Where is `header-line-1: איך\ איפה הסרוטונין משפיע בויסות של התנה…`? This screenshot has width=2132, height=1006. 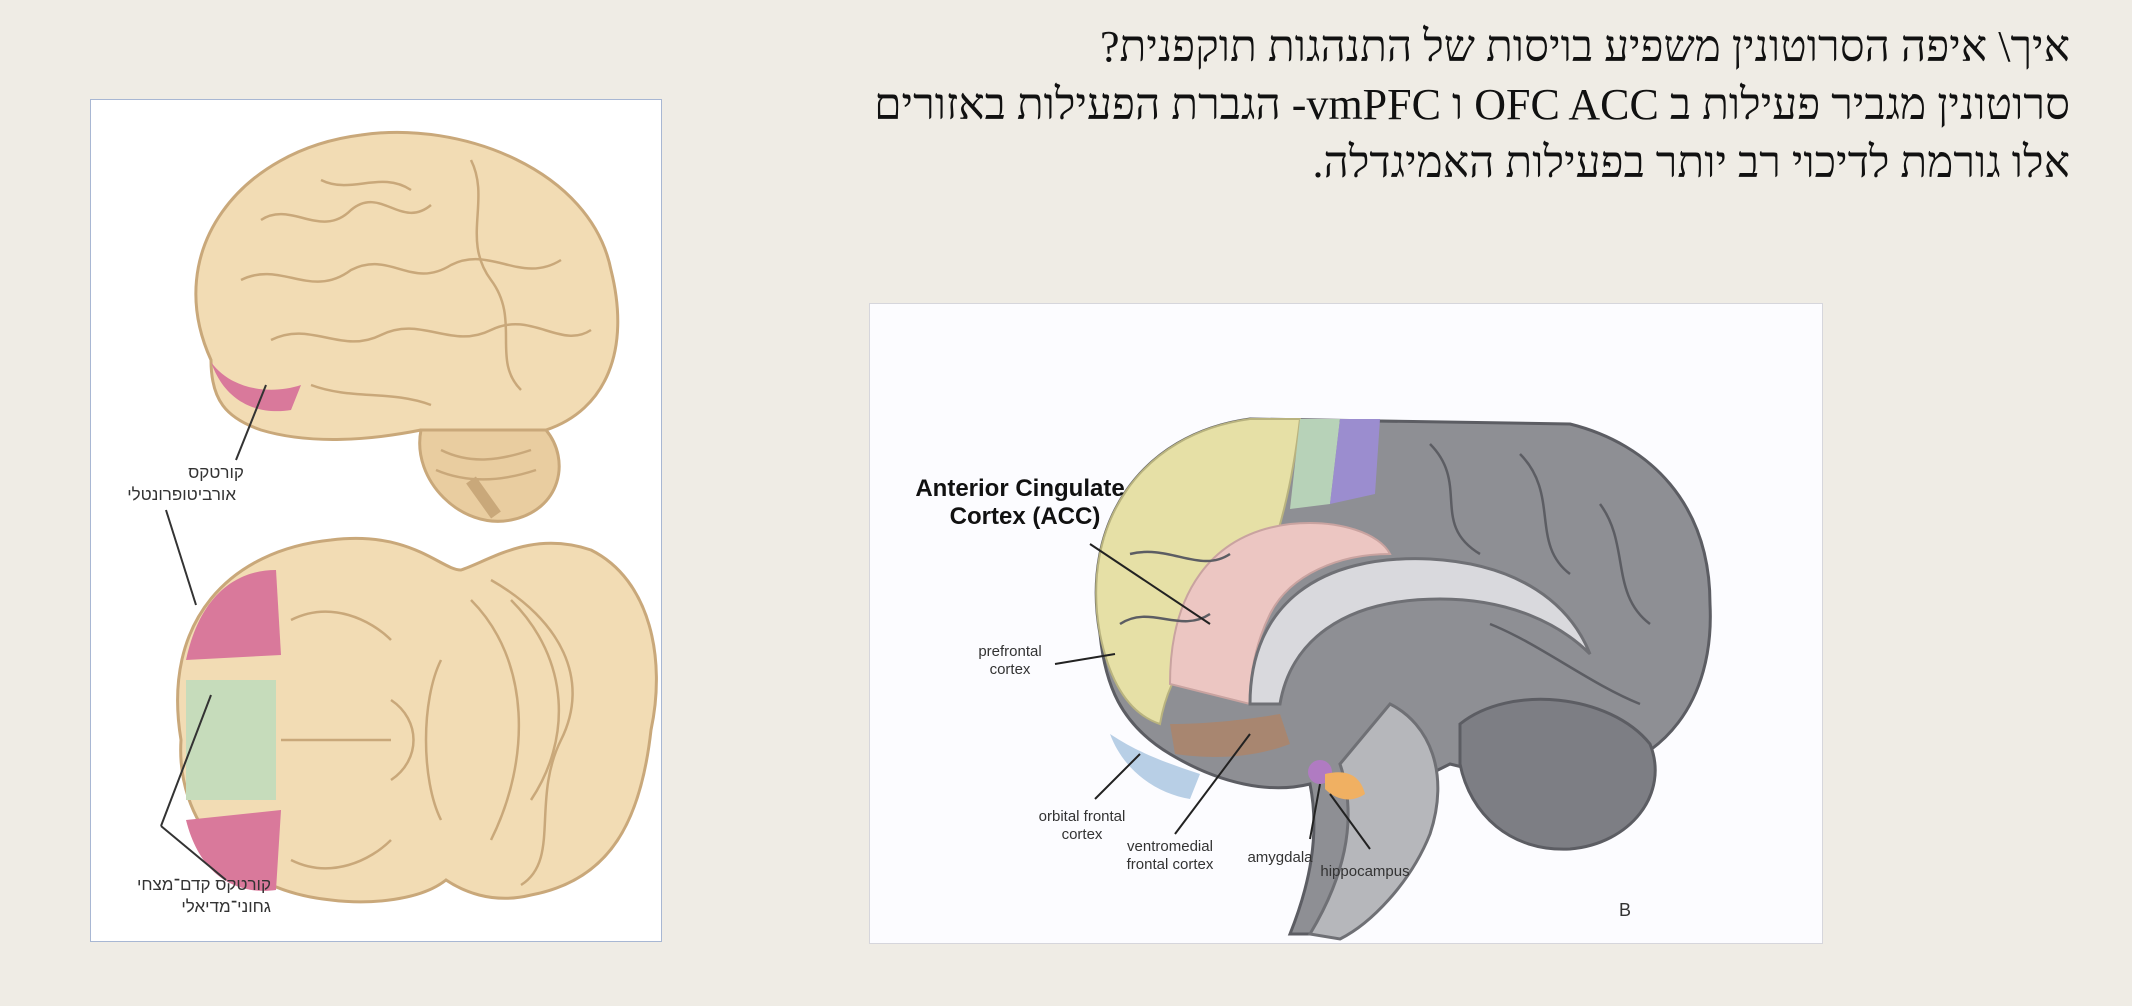 header-line-1: איך\ איפה הסרוטונין משפיע בויסות של התנה… is located at coordinates (1584, 46).